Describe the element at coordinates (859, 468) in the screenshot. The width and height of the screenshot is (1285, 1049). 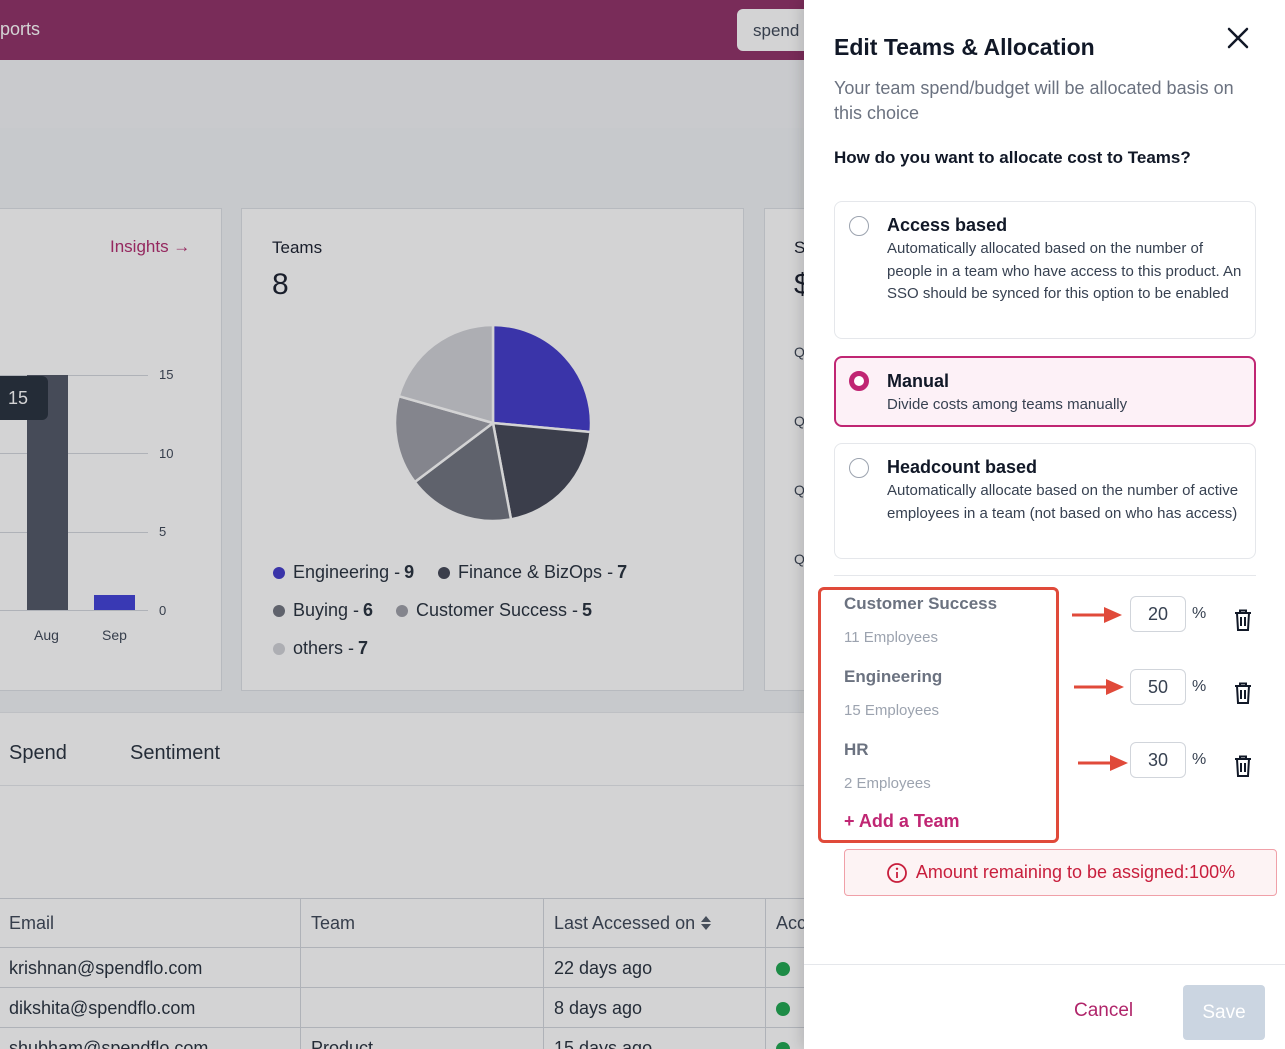
I see `radio-headcount-based` at that location.